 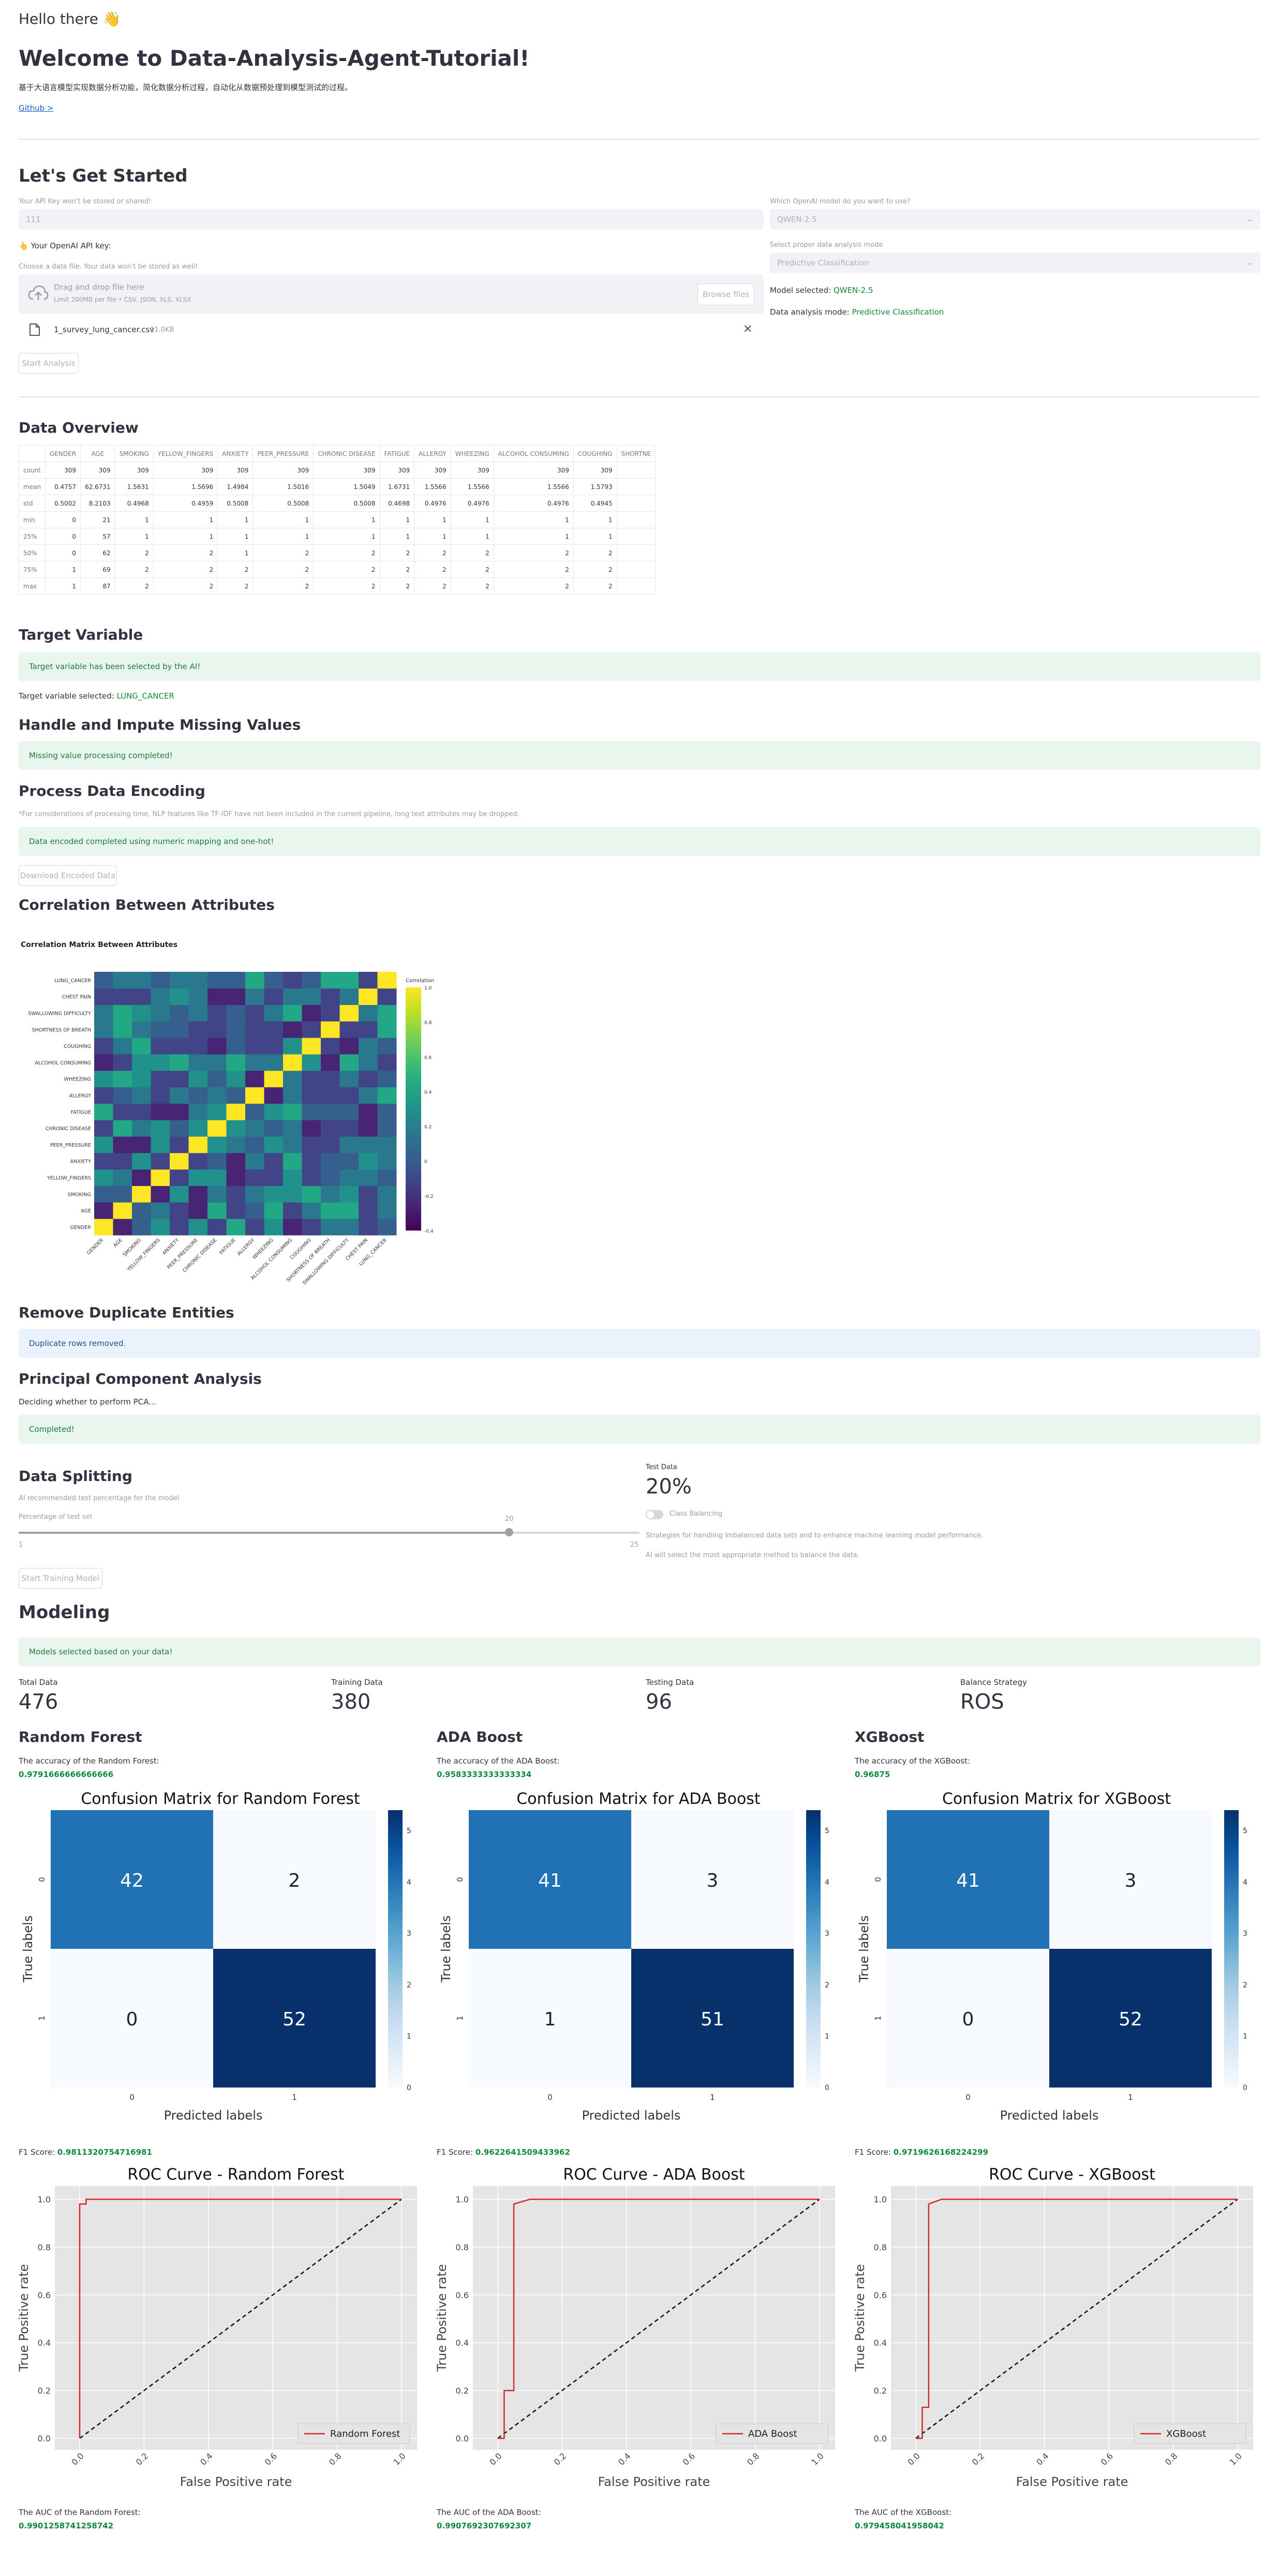 What do you see at coordinates (346, 503) in the screenshot?
I see `table-cell: 0.5008` at bounding box center [346, 503].